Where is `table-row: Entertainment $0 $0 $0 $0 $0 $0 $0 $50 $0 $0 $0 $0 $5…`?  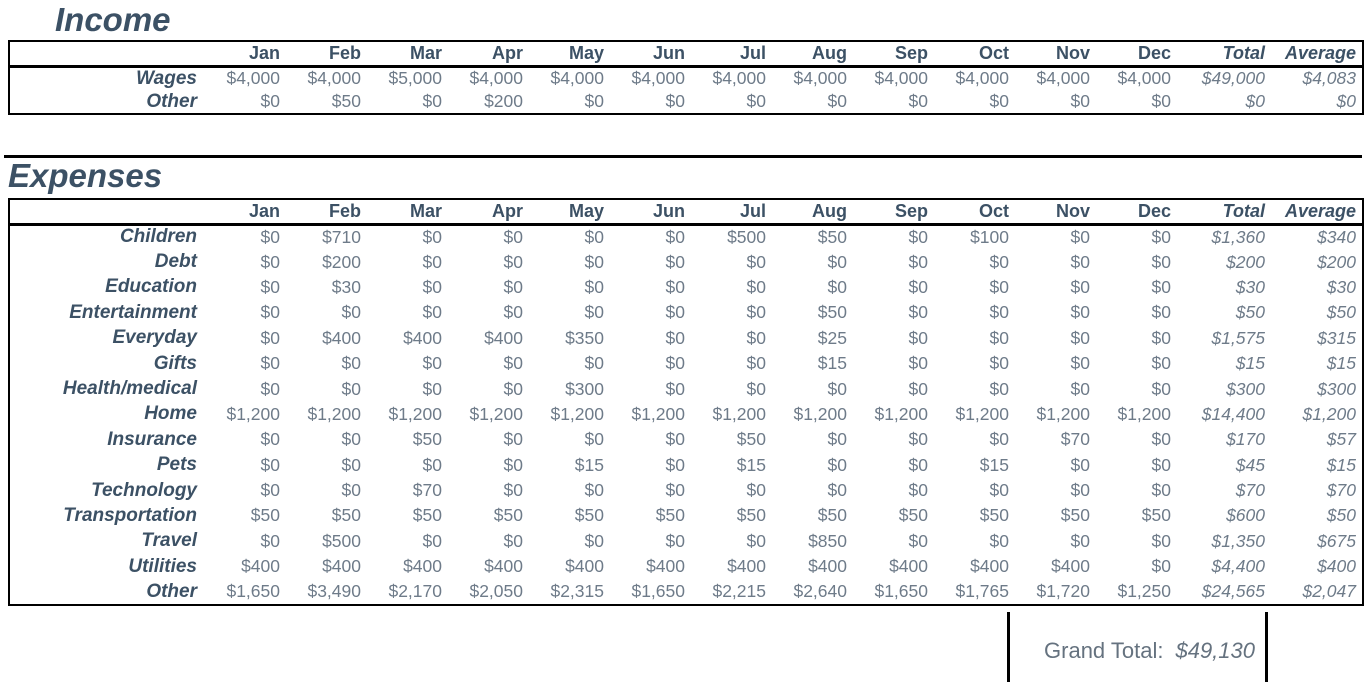
table-row: Entertainment $0 $0 $0 $0 $0 $0 $0 $50 $0 $0 $0 $0 $5… is located at coordinates (686, 312).